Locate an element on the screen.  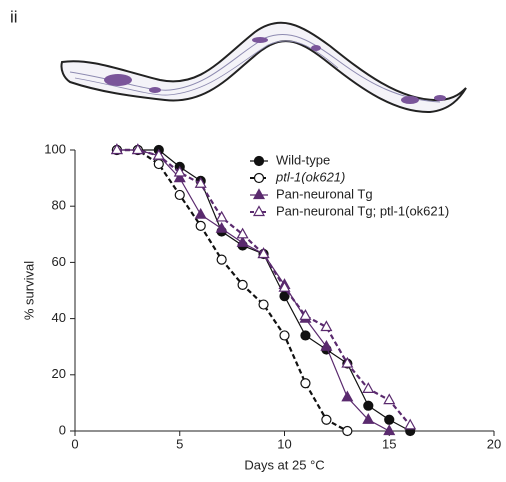
y-tick-label: 80 is located at coordinates (59, 205).